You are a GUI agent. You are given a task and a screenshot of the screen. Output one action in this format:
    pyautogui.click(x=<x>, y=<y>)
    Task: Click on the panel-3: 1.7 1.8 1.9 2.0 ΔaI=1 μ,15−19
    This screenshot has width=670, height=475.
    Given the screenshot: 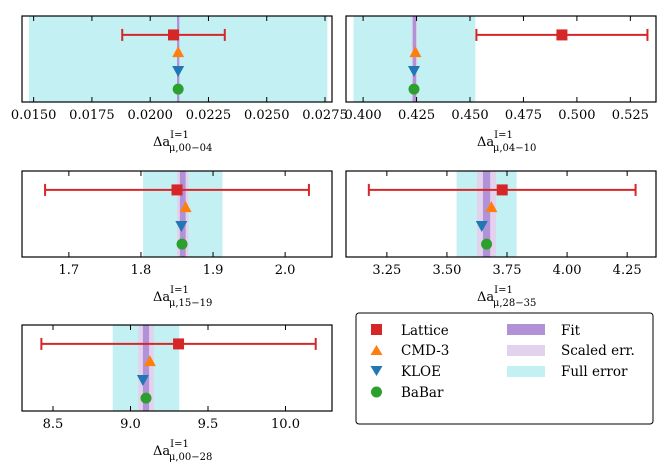 What is the action you would take?
    pyautogui.click(x=177, y=239)
    